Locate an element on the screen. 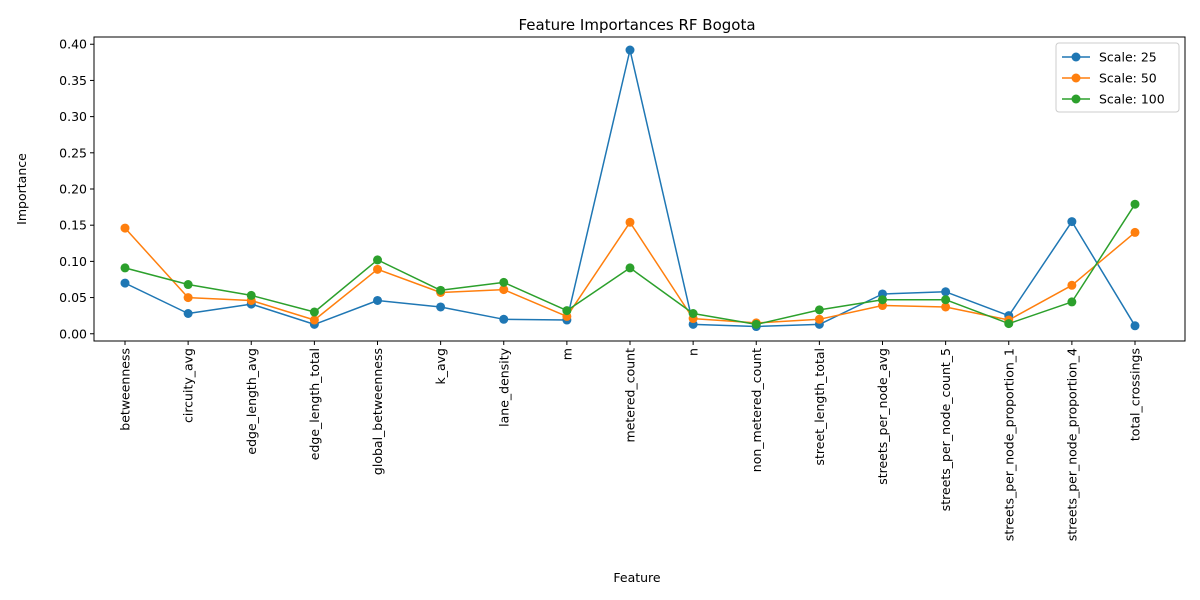  x-tick-label: m is located at coordinates (566, 354).